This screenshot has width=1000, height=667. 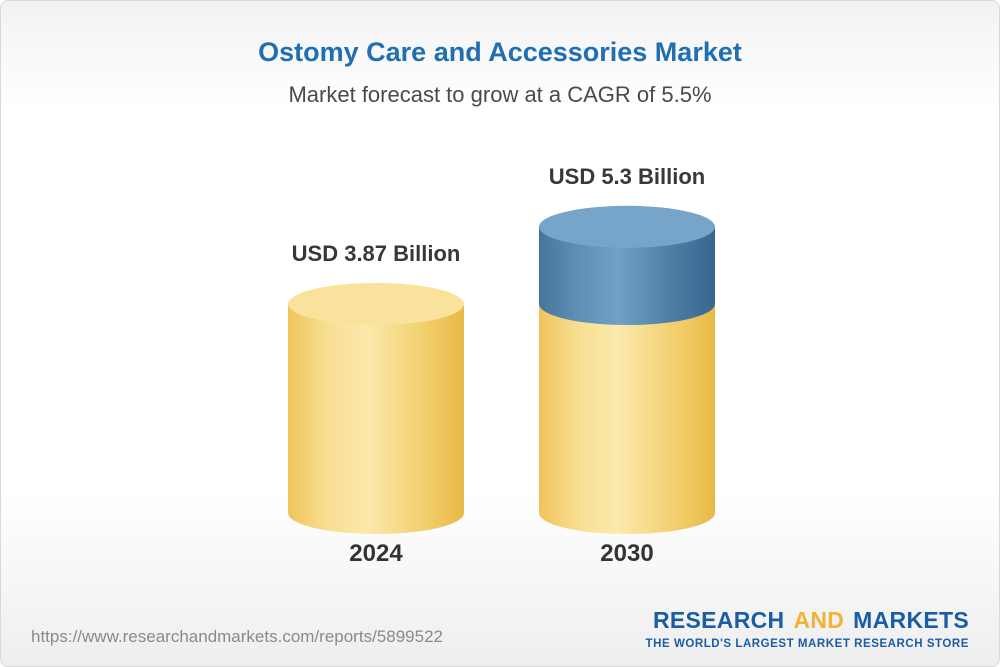 I want to click on bar-2030-base-body, so click(x=627, y=419).